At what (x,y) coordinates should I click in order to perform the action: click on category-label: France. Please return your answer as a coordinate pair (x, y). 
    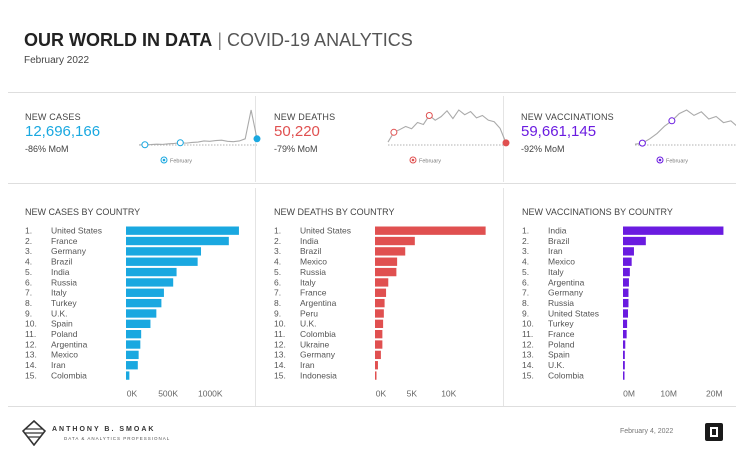
    Looking at the image, I should click on (313, 293).